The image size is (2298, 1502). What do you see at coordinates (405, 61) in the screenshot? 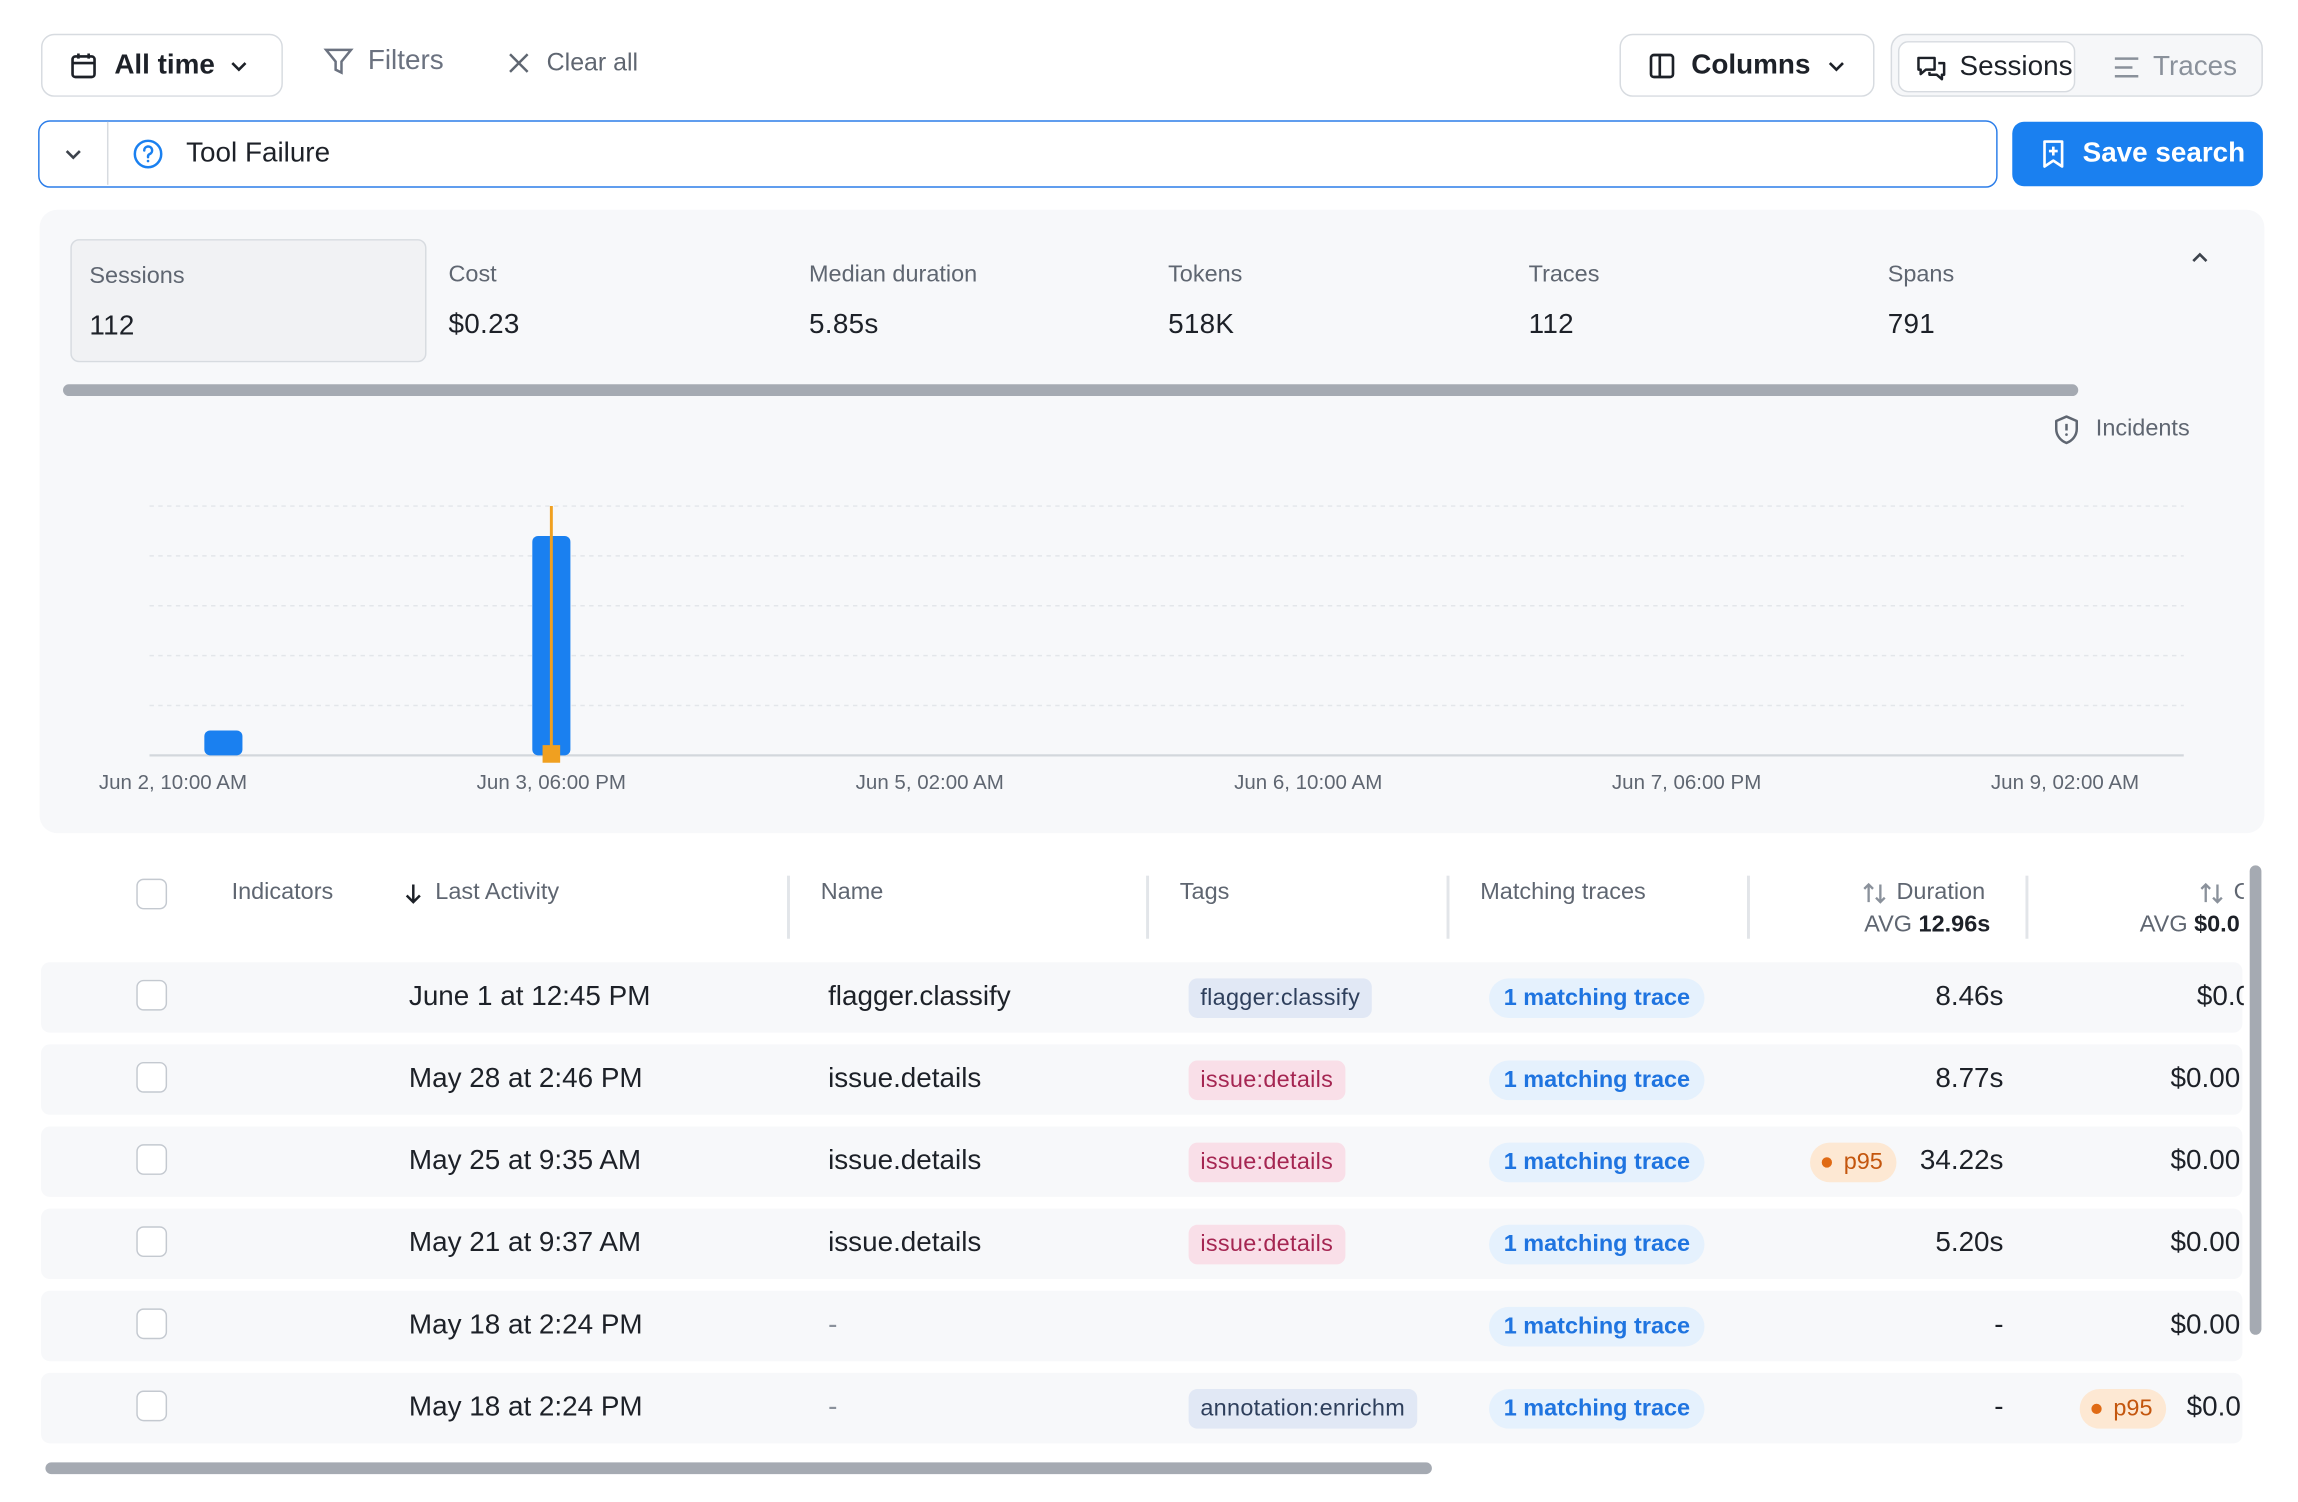
I see `filters-label: Filters` at bounding box center [405, 61].